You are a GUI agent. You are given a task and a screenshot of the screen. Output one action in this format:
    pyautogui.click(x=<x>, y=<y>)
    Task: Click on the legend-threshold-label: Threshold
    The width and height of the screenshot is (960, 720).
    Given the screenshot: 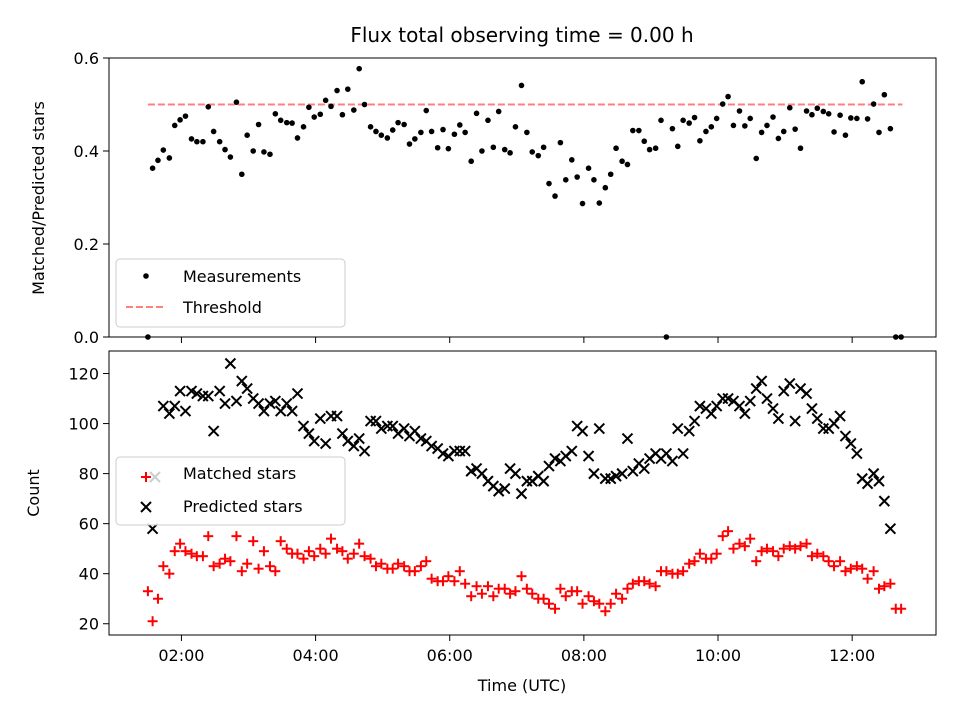 What is the action you would take?
    pyautogui.click(x=222, y=307)
    